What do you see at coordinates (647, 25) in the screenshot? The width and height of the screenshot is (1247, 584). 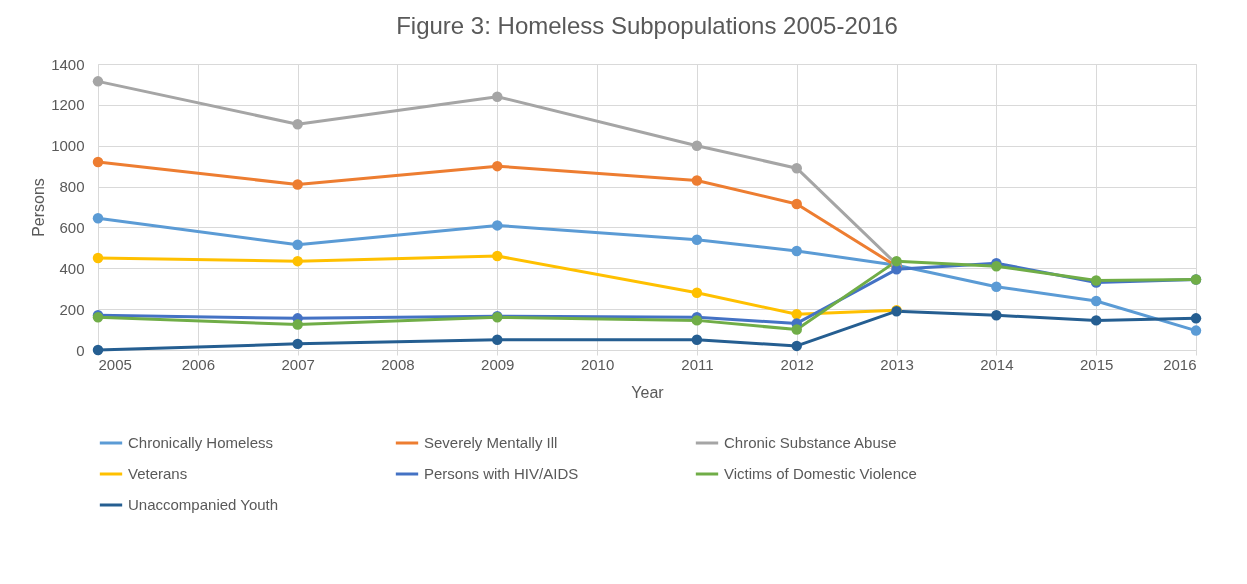 I see `chart-title: Figure 3: Homeless Subpopulations 2005-2016` at bounding box center [647, 25].